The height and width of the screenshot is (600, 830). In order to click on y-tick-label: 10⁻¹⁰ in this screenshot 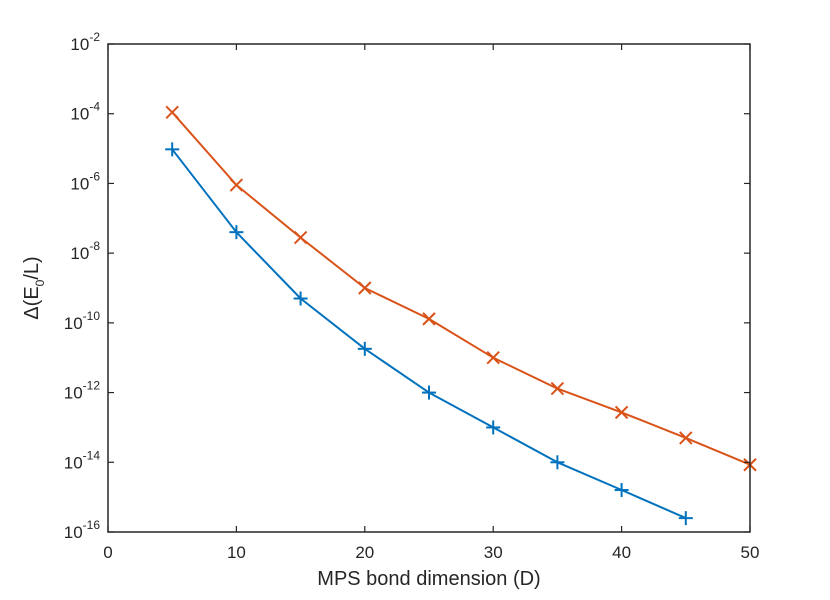, I will do `click(82, 321)`.